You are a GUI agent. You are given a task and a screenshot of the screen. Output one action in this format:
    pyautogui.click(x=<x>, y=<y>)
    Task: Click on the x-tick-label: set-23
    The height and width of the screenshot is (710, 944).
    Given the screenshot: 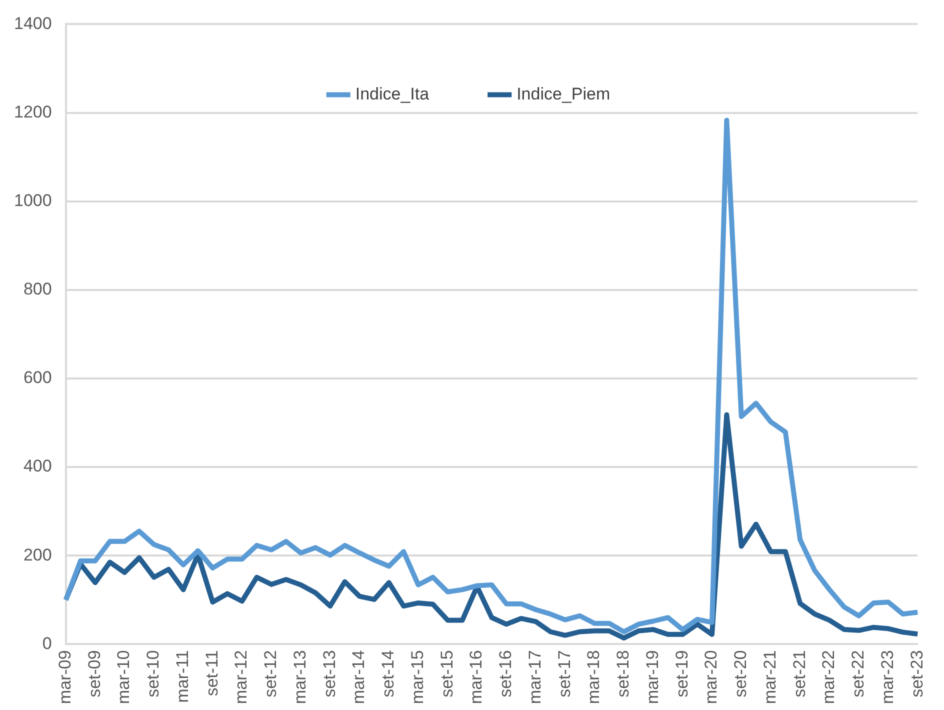 What is the action you would take?
    pyautogui.click(x=916, y=674)
    